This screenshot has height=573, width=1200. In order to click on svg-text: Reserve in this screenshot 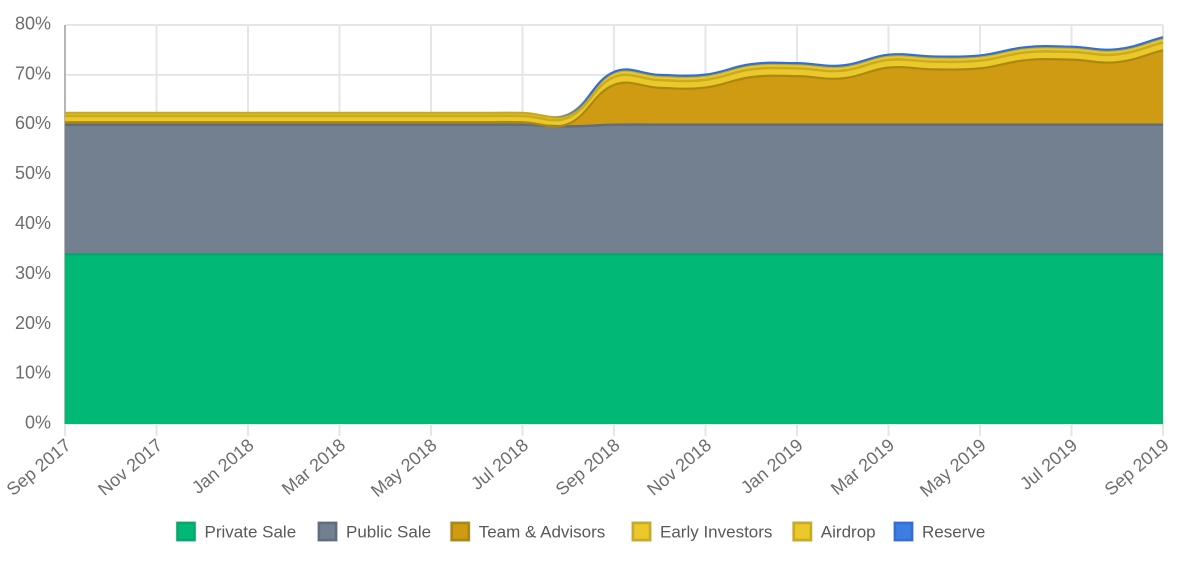, I will do `click(953, 532)`.